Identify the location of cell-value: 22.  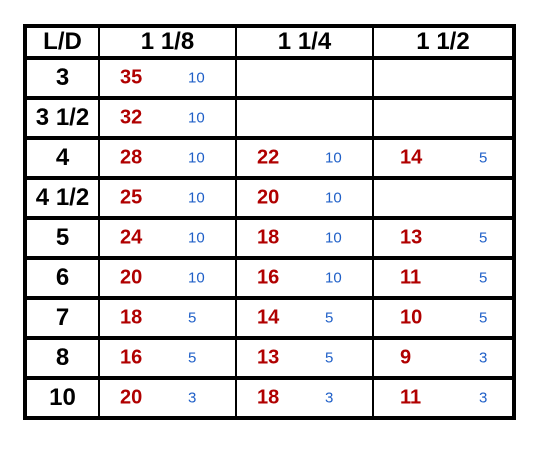
(268, 157).